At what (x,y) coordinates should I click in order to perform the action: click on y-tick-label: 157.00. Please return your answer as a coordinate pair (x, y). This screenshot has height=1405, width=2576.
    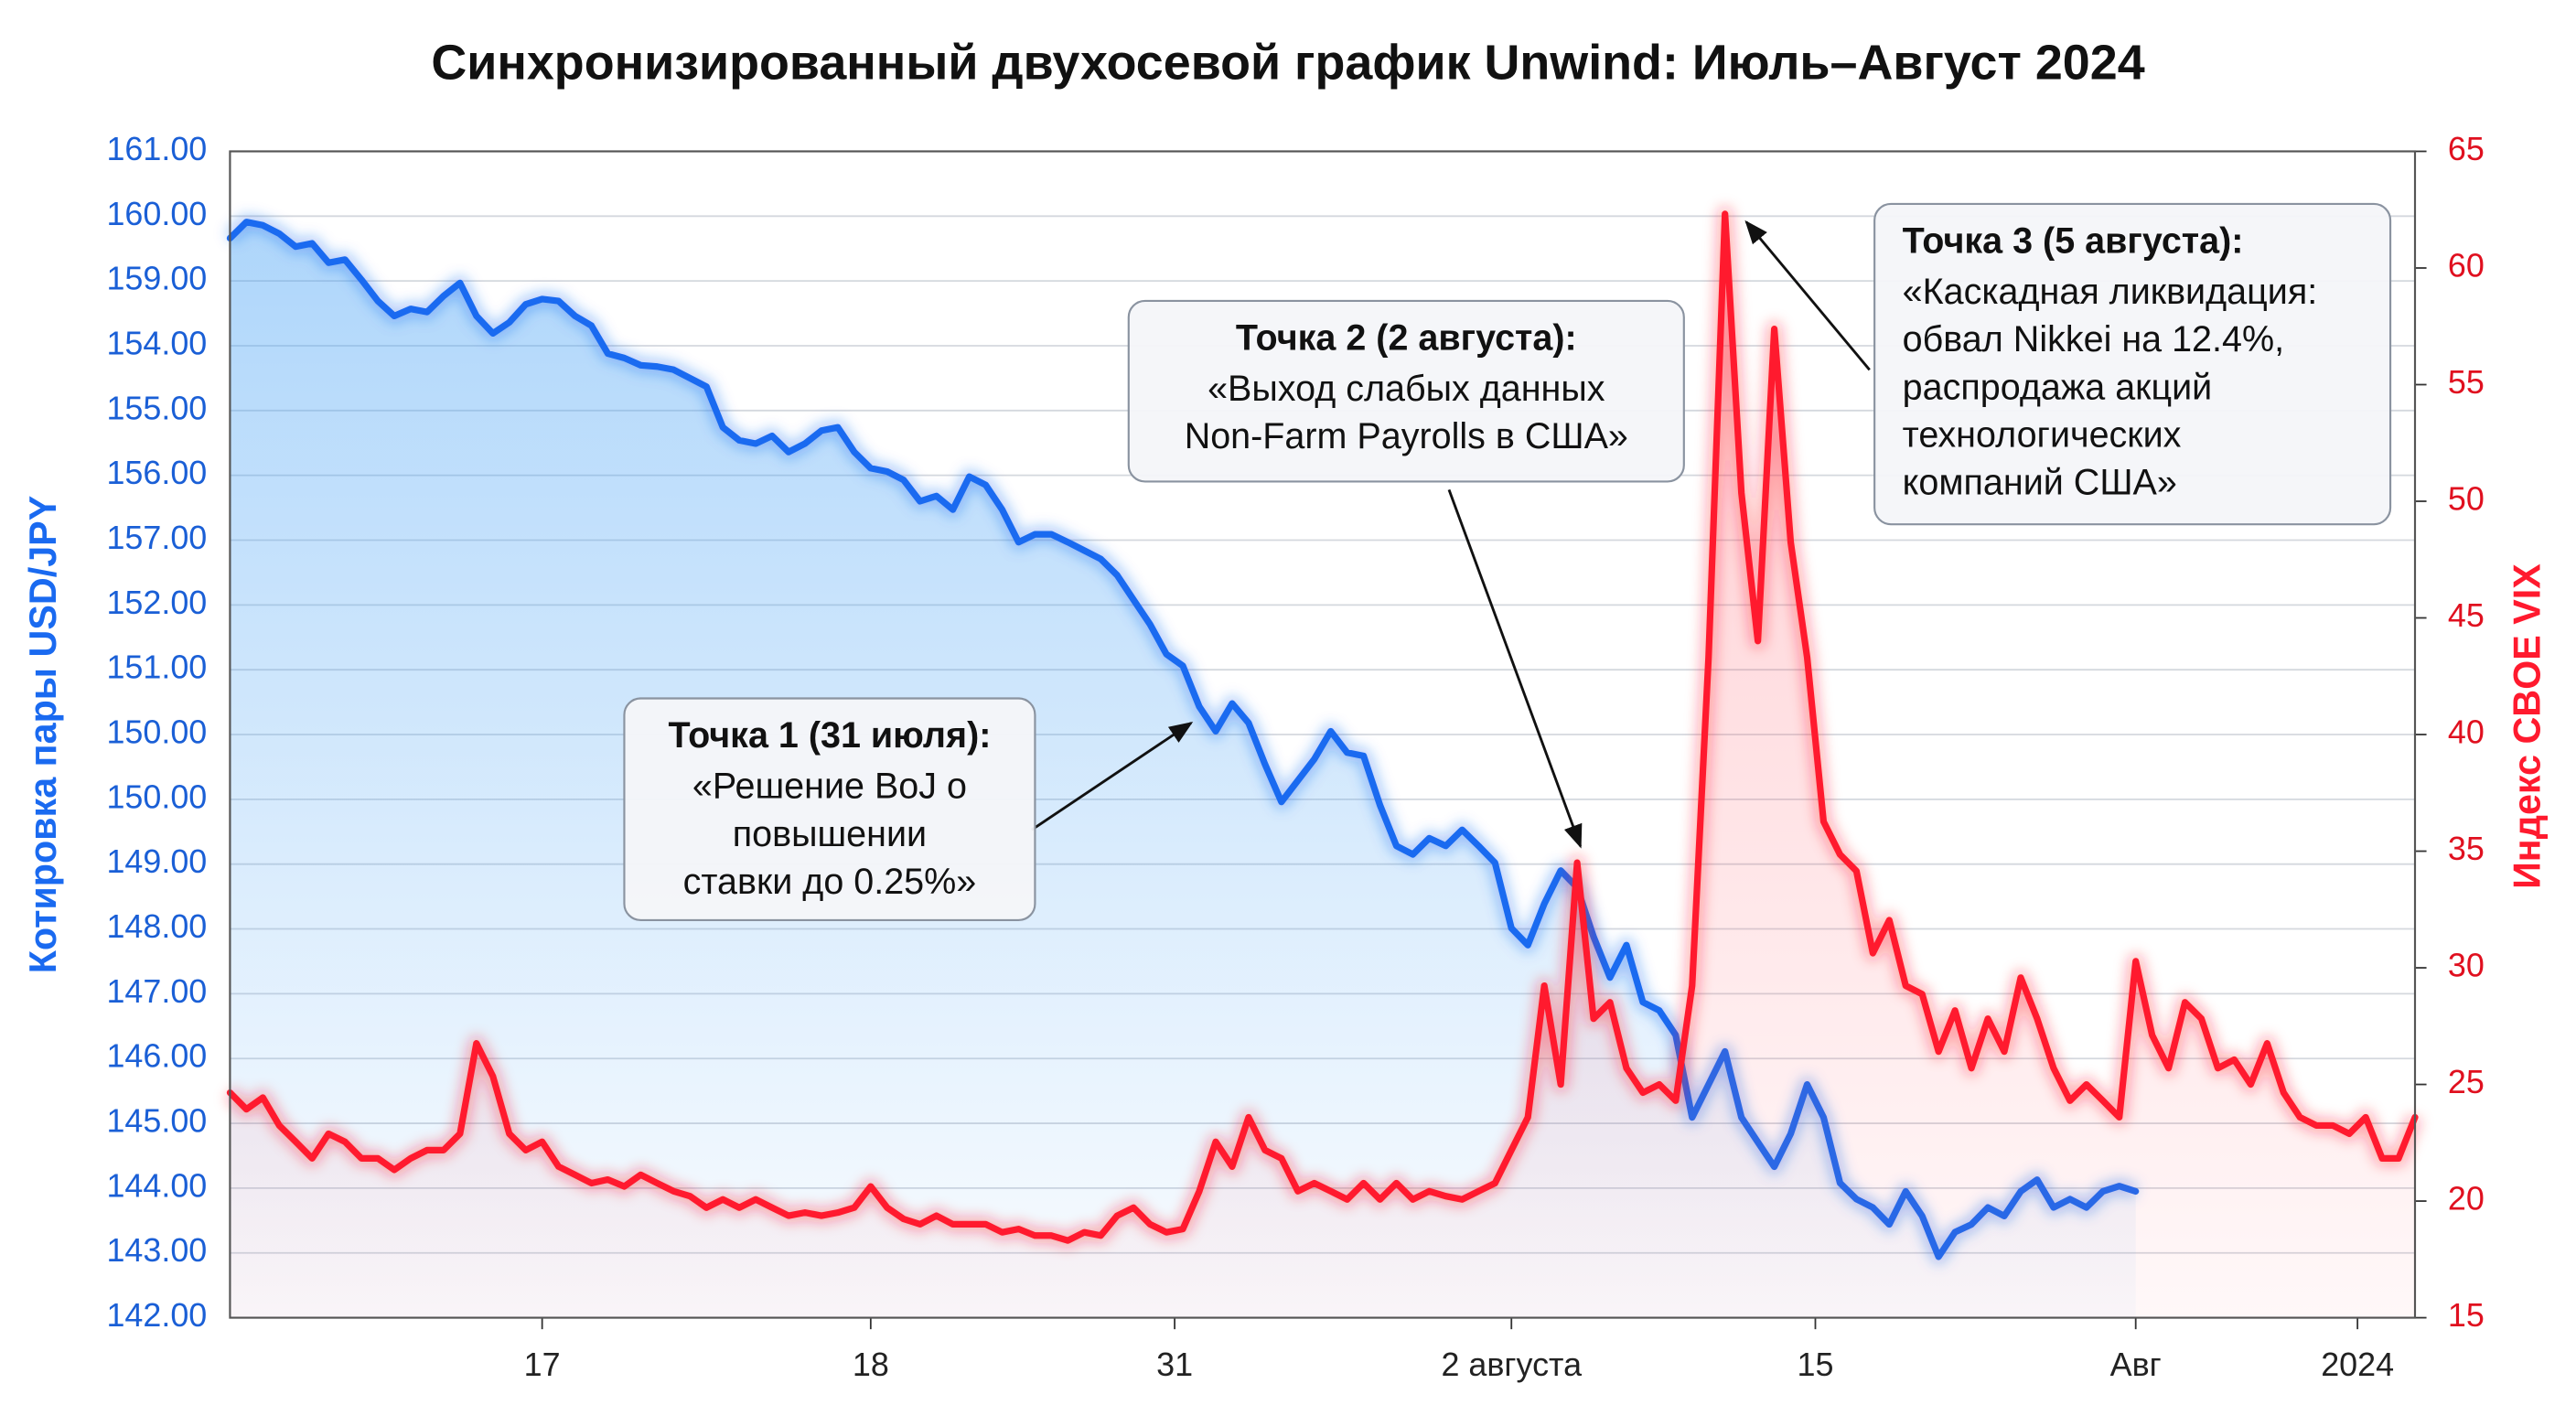
    Looking at the image, I should click on (156, 537).